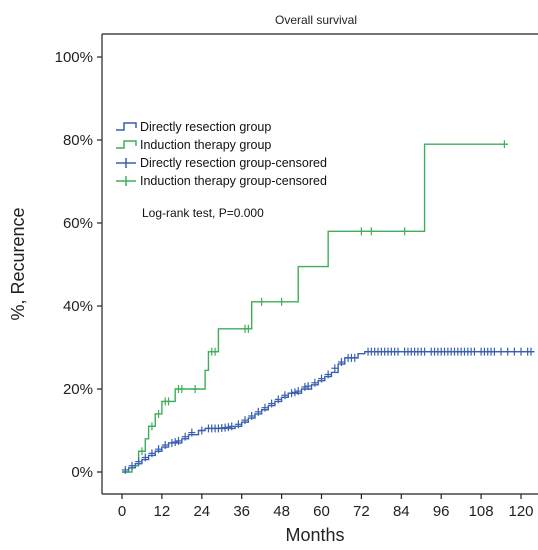  What do you see at coordinates (203, 213) in the screenshot?
I see `log-rank-annotation: Log-rank test, P=0.000` at bounding box center [203, 213].